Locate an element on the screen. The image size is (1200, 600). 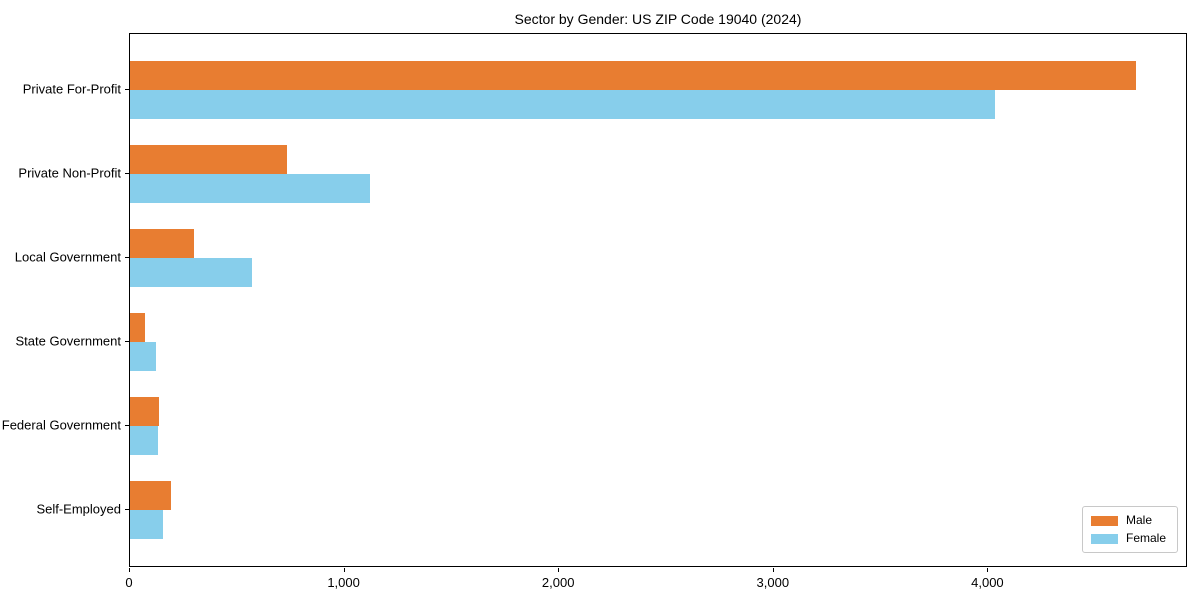
legend-swatch-female is located at coordinates (1104, 538).